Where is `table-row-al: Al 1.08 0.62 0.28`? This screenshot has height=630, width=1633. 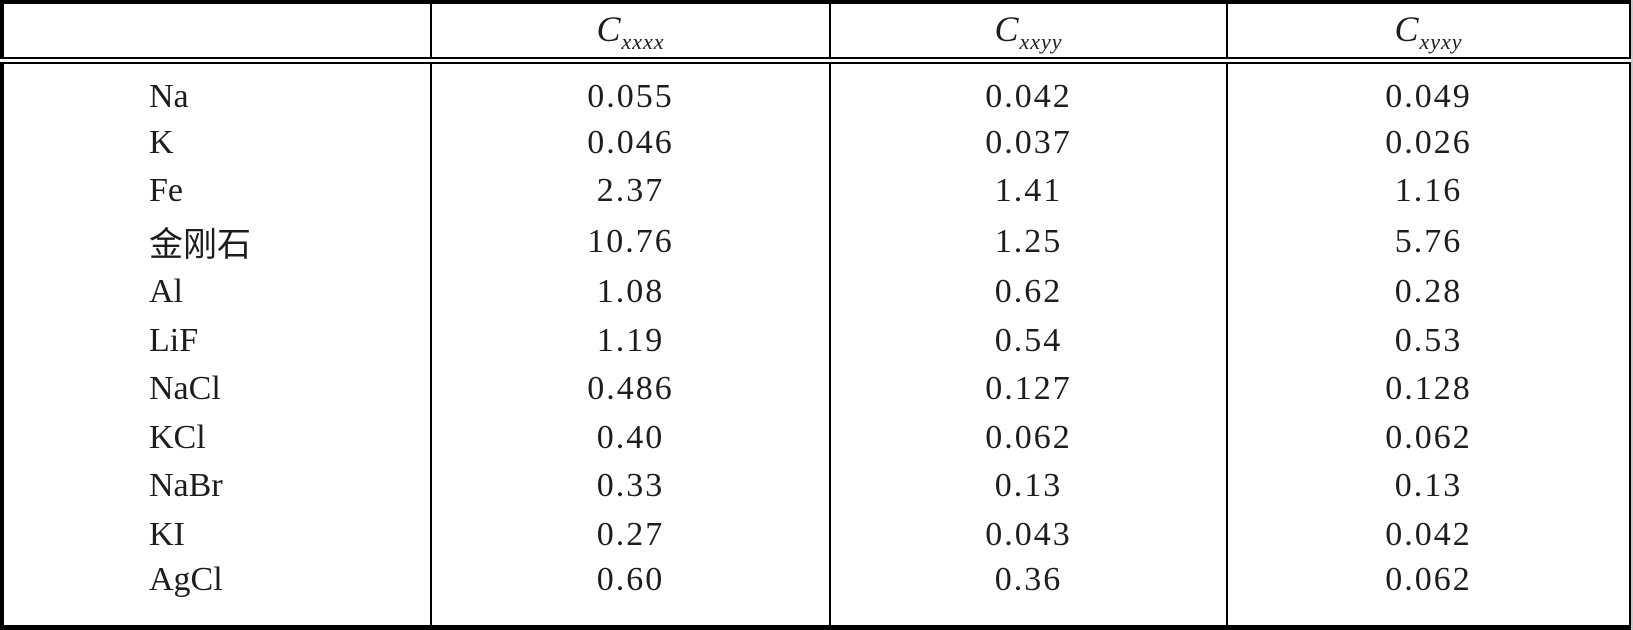
table-row-al: Al 1.08 0.62 0.28 is located at coordinates (816, 292).